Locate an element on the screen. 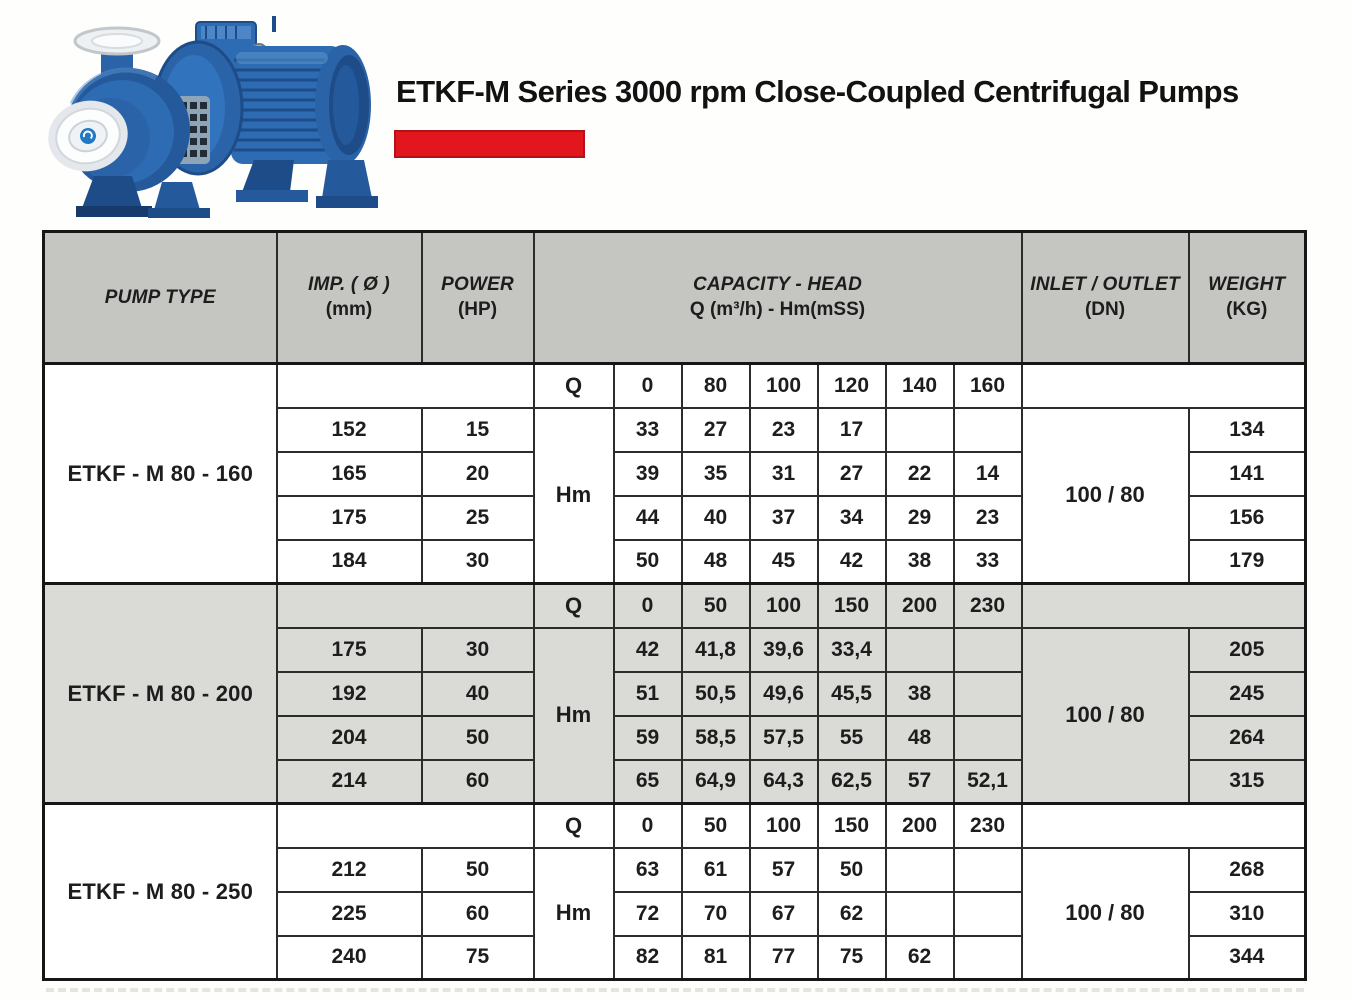 Image resolution: width=1352 pixels, height=1000 pixels. imp-cell: 152 is located at coordinates (349, 429).